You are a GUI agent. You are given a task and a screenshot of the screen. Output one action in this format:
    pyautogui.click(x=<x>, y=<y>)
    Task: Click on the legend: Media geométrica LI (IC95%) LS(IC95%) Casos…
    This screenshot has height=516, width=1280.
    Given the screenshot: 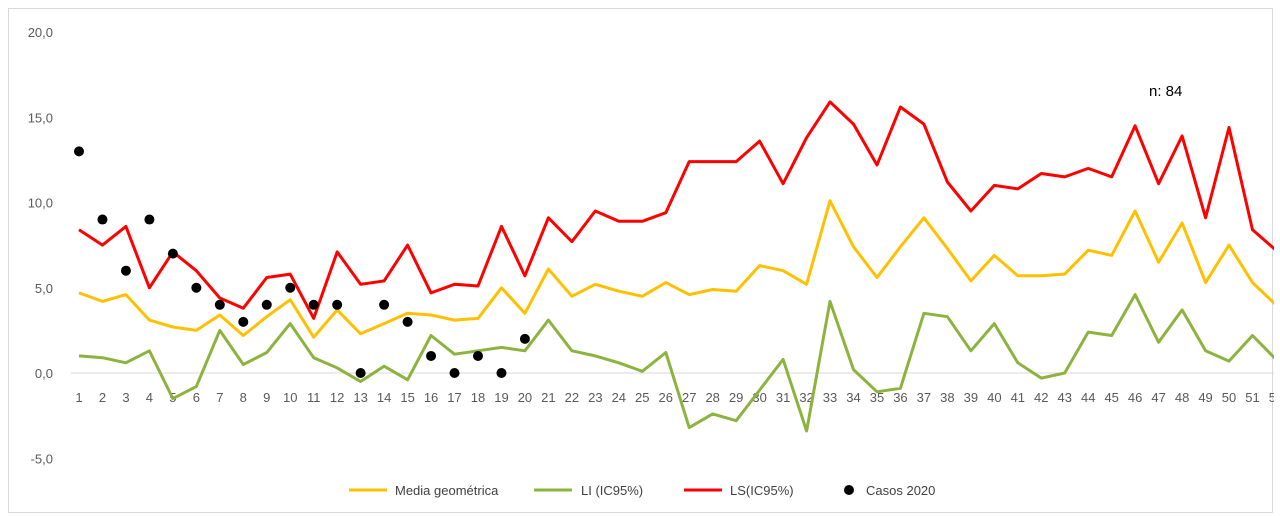 What is the action you would take?
    pyautogui.click(x=642, y=490)
    